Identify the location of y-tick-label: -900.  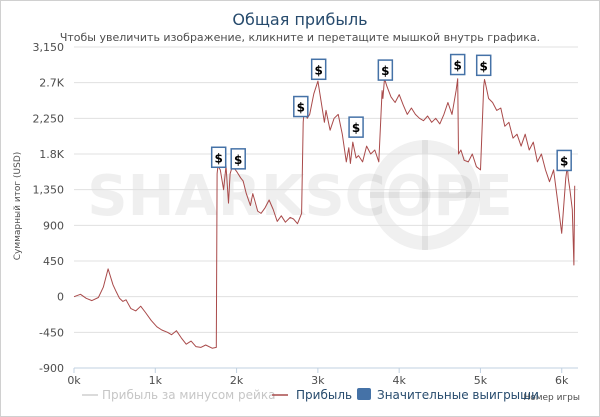
(51, 368).